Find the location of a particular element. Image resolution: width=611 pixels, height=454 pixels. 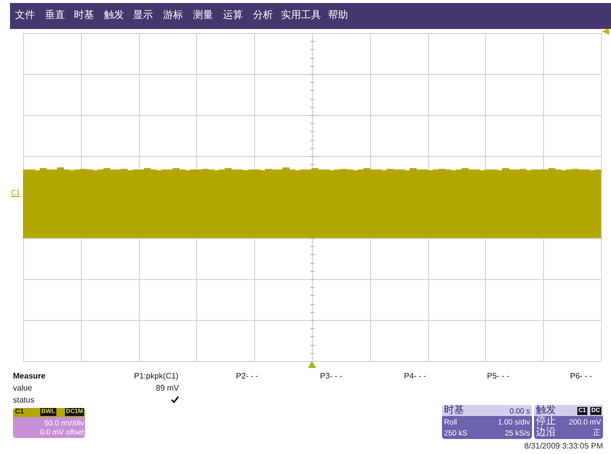

text: 边沿 is located at coordinates (546, 432).